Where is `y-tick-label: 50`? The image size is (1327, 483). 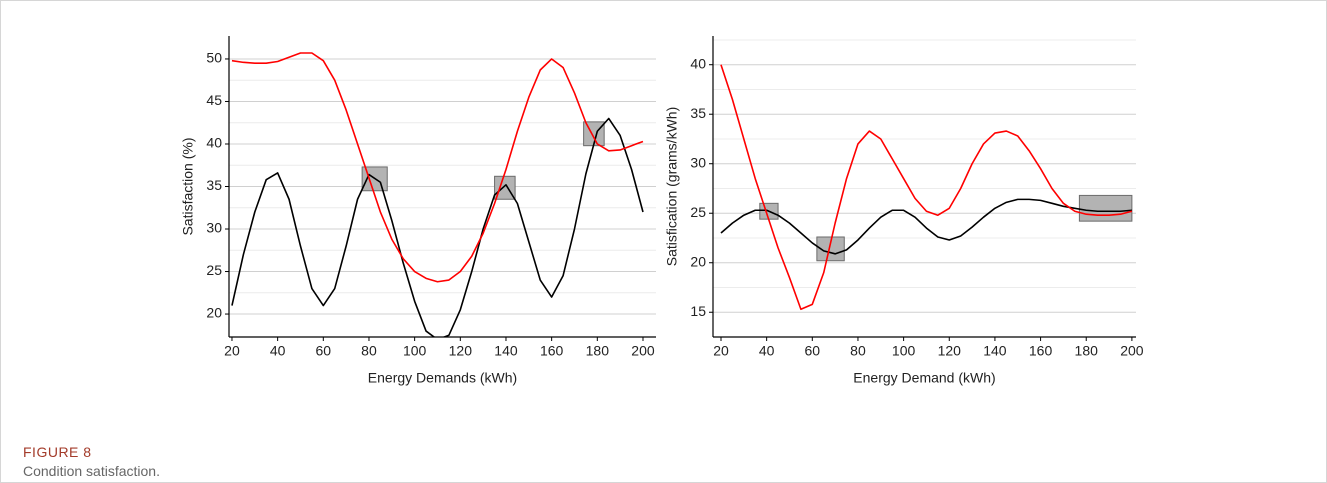
y-tick-label: 50 is located at coordinates (214, 58).